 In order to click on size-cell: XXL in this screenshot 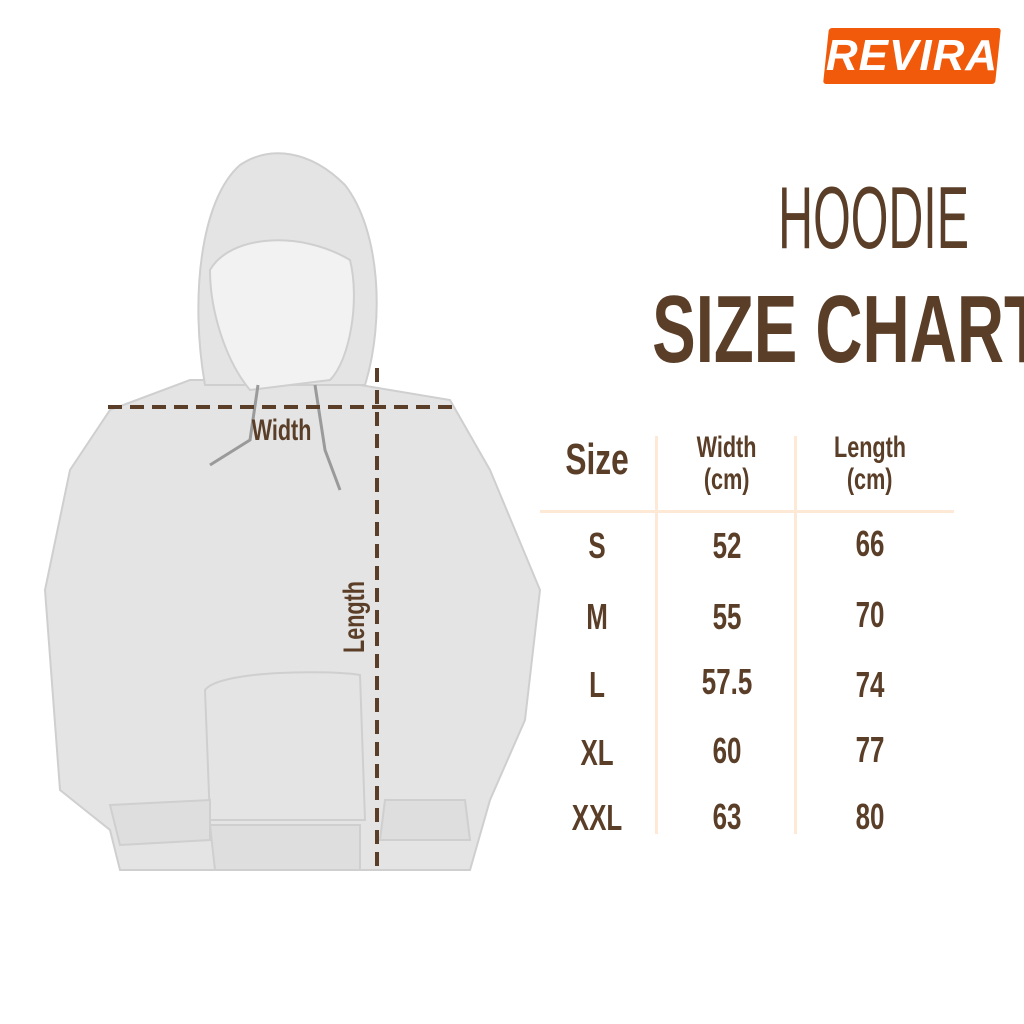, I will do `click(597, 817)`.